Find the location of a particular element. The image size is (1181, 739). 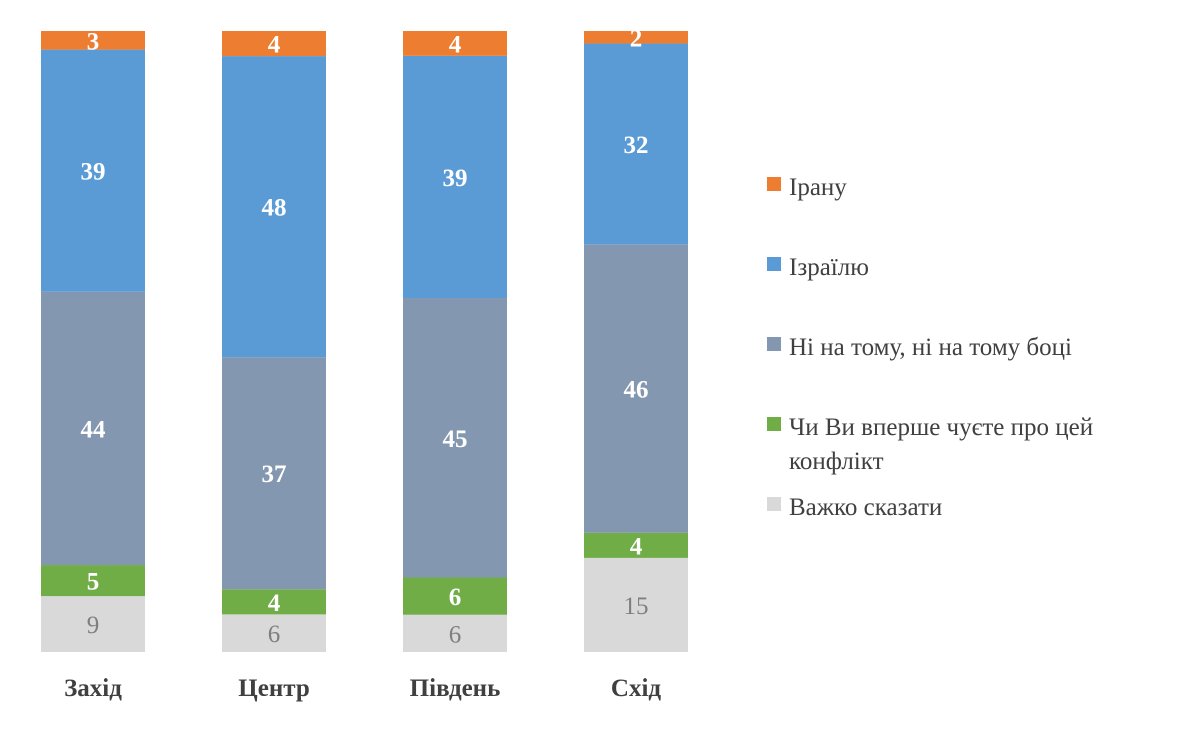

category-label-2: Центр is located at coordinates (273, 688).